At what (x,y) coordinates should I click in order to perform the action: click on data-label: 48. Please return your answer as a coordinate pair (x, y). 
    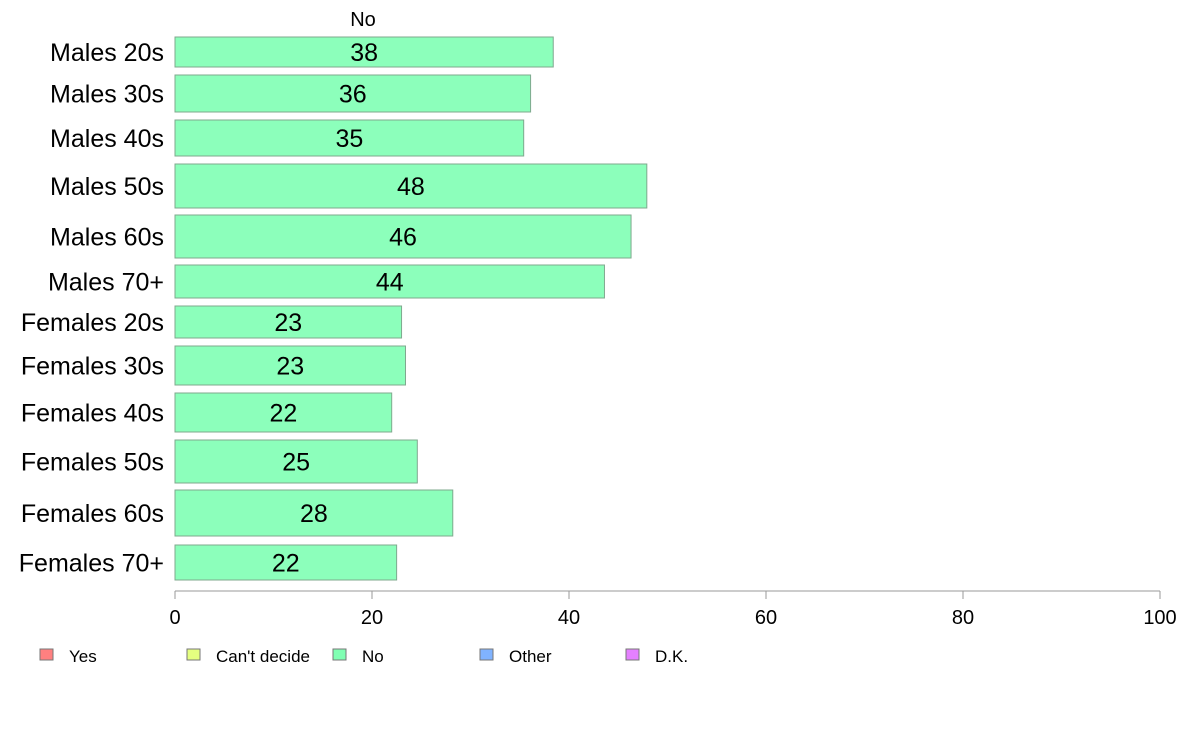
    Looking at the image, I should click on (411, 187).